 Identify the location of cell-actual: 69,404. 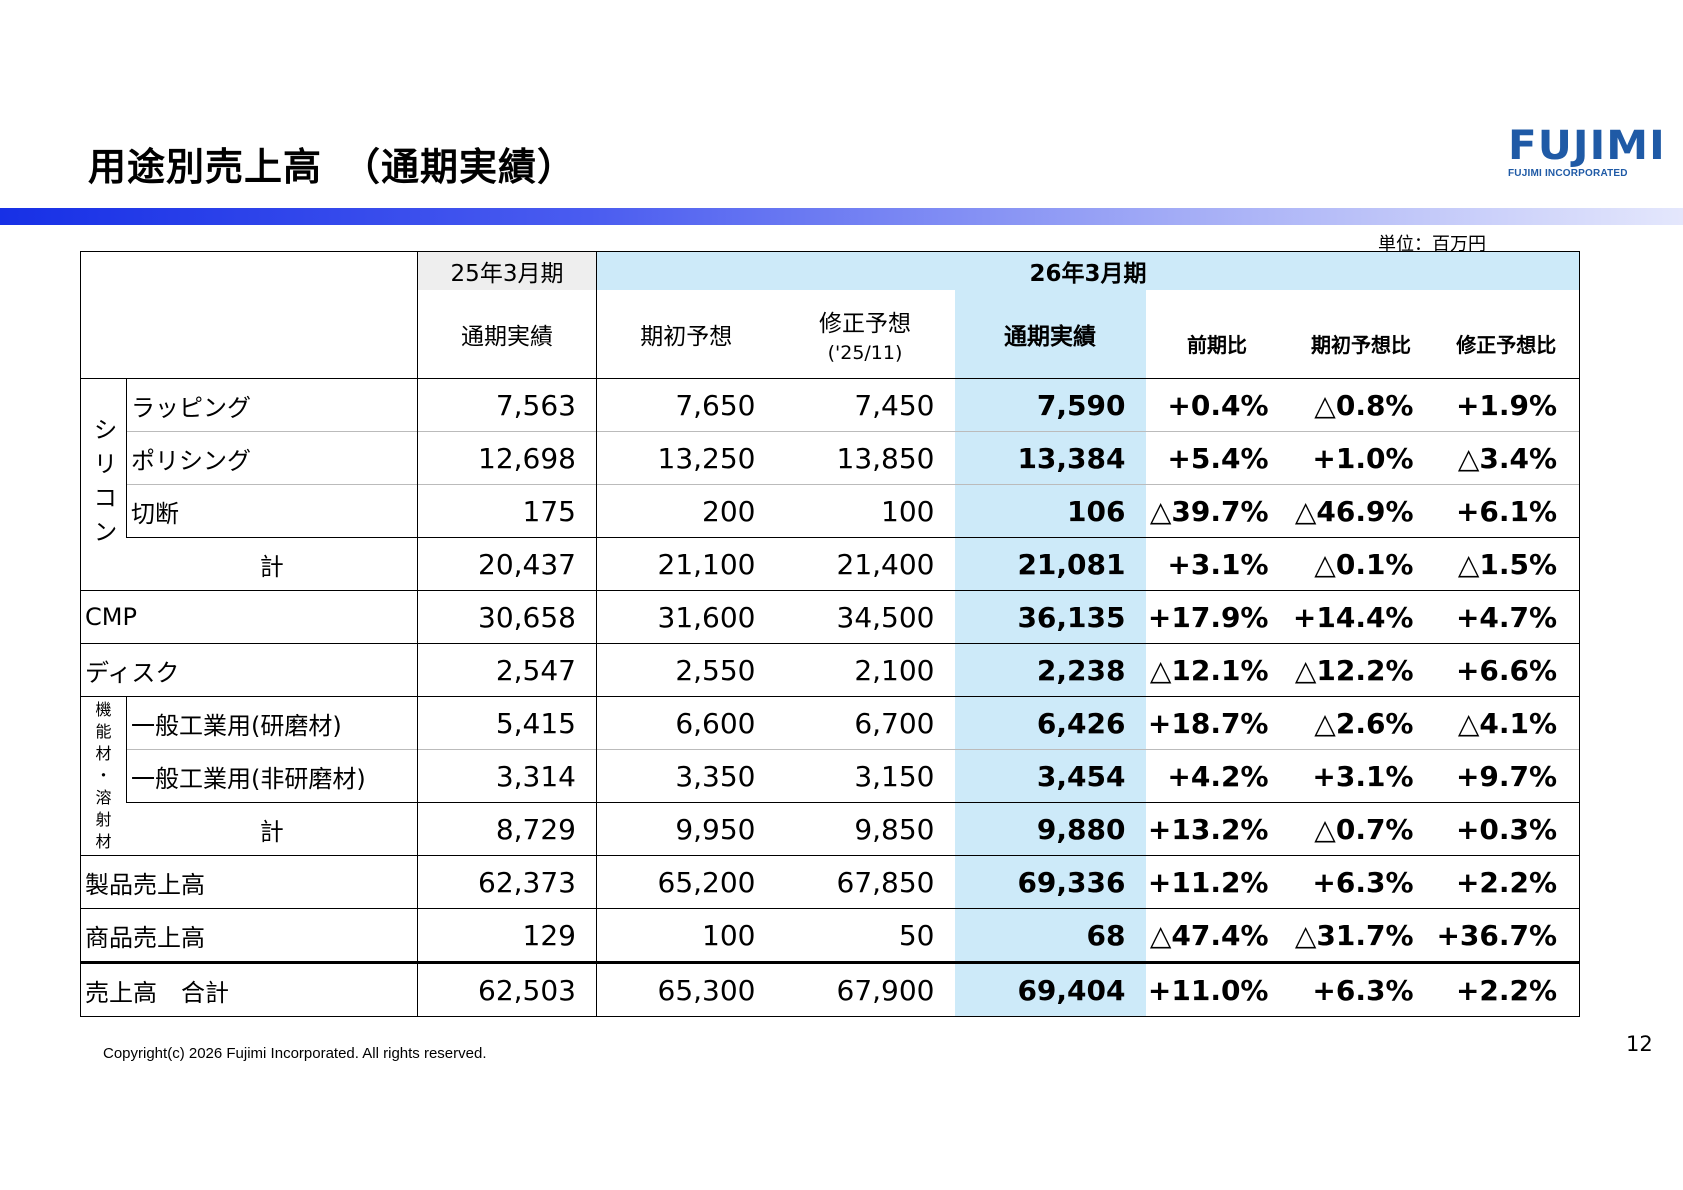
(1050, 989).